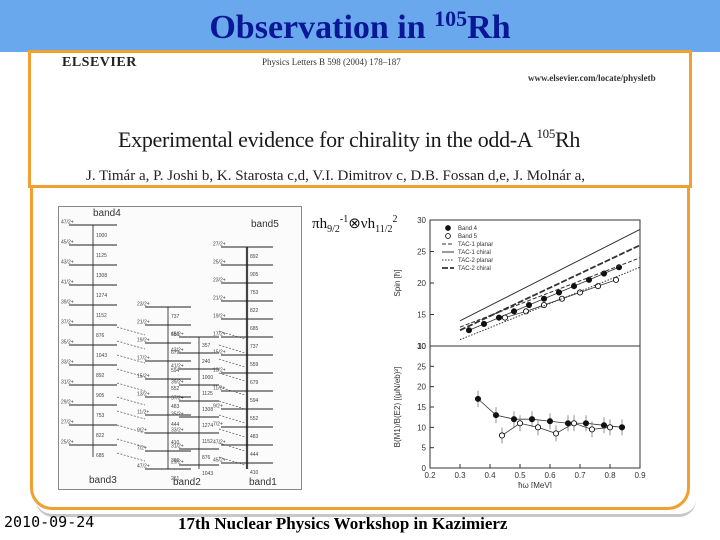  Describe the element at coordinates (100, 416) in the screenshot. I see `gamma-energy: 753` at that location.